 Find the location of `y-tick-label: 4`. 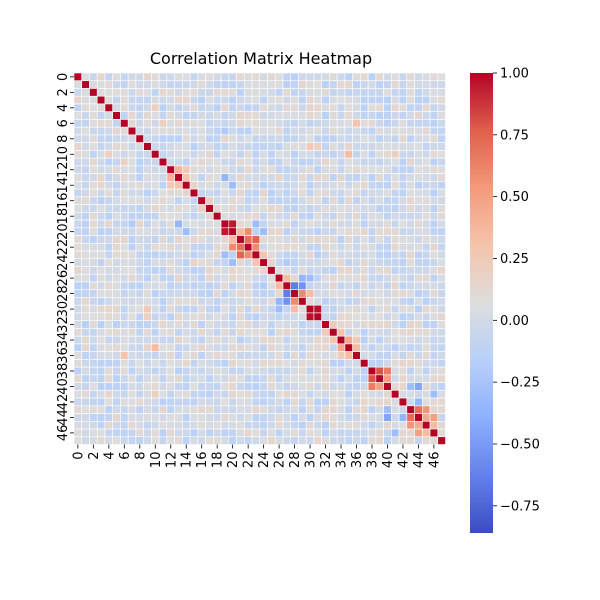

y-tick-label: 4 is located at coordinates (63, 108).